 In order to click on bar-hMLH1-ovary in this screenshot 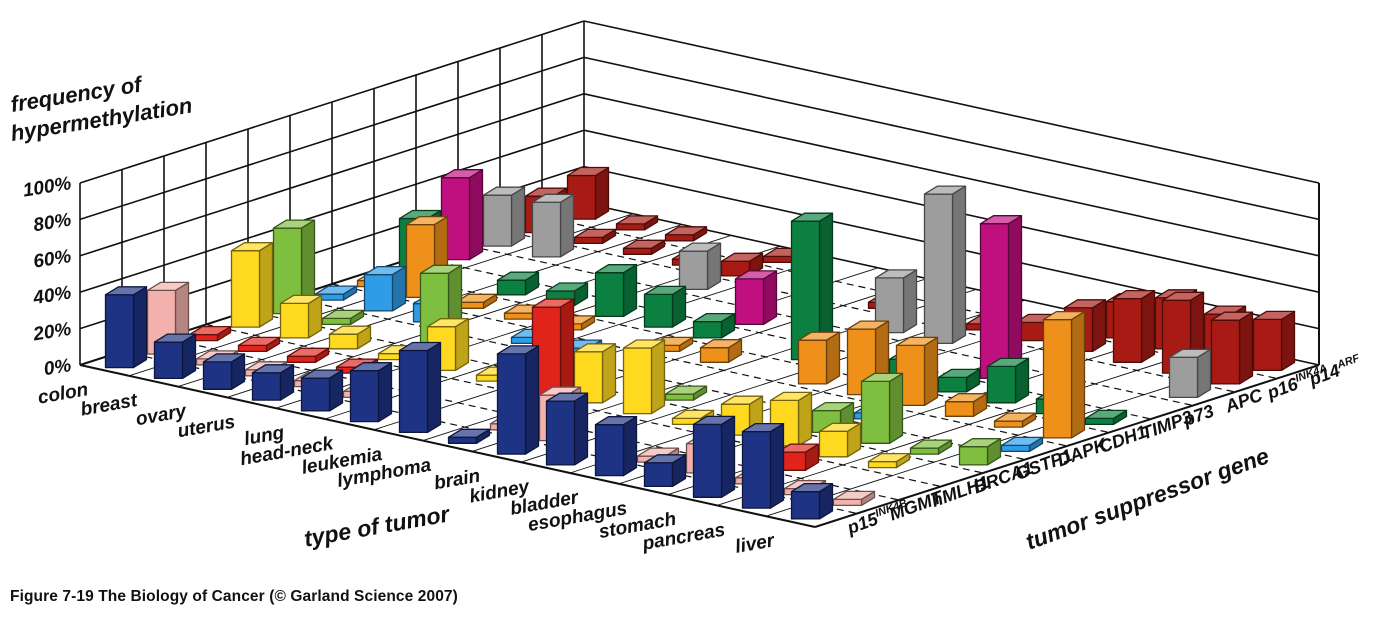, I will do `click(308, 355)`.